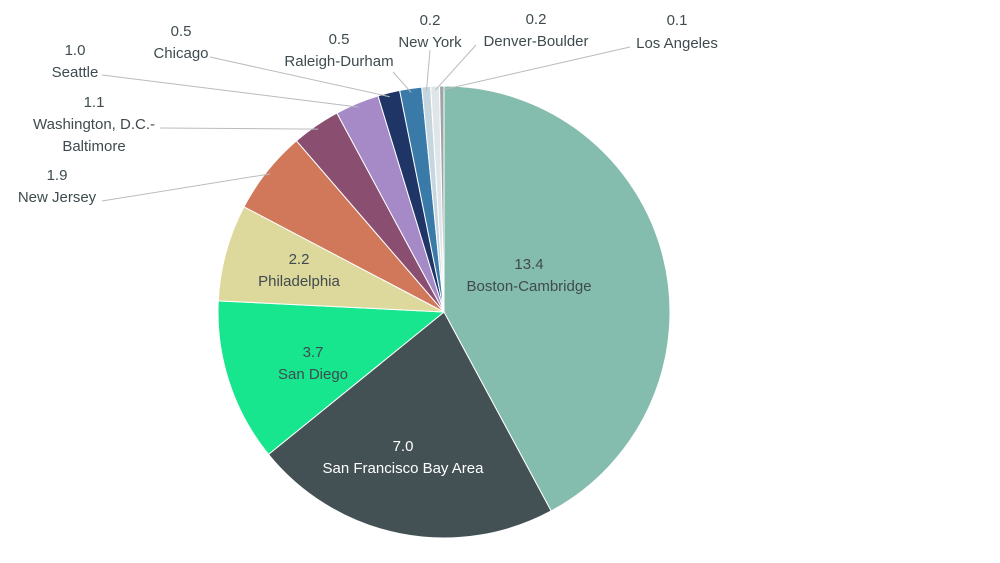 This screenshot has height=563, width=1000. What do you see at coordinates (404, 468) in the screenshot?
I see `data-label-name-san-francisco-bay-area: San Francisco Bay Area` at bounding box center [404, 468].